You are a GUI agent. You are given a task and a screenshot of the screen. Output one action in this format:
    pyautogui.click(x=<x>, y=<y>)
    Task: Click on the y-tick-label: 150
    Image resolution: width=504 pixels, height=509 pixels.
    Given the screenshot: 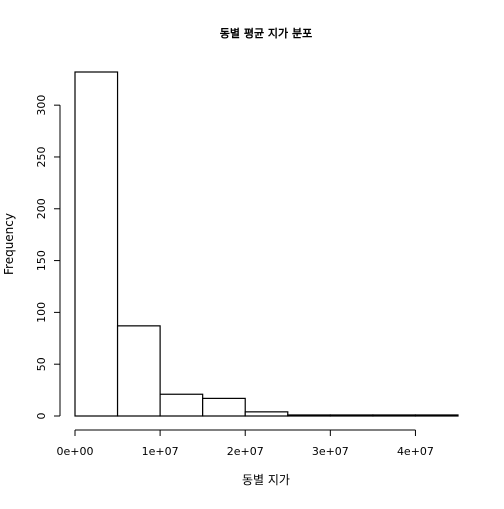 What is the action you would take?
    pyautogui.click(x=41, y=260)
    